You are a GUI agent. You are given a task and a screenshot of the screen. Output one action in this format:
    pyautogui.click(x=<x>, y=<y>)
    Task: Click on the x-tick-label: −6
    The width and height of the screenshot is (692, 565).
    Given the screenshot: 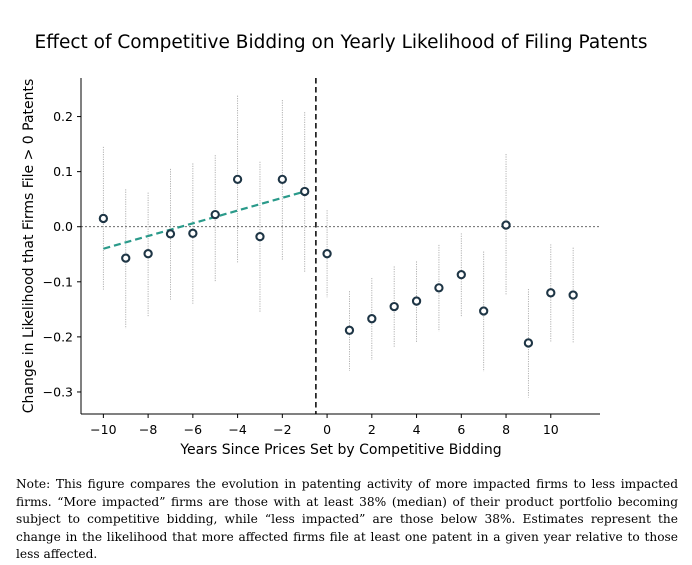 What is the action you would take?
    pyautogui.click(x=193, y=429)
    